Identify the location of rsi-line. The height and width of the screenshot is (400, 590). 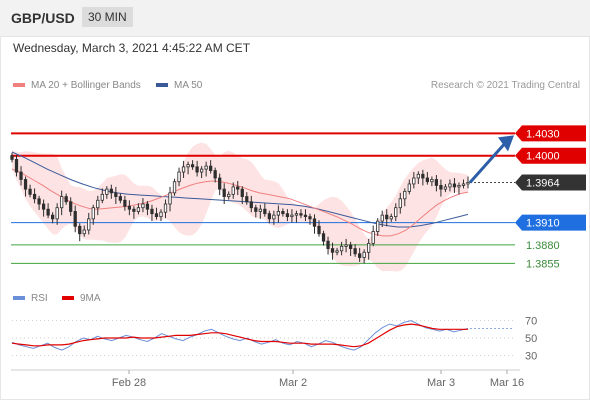
(240, 335).